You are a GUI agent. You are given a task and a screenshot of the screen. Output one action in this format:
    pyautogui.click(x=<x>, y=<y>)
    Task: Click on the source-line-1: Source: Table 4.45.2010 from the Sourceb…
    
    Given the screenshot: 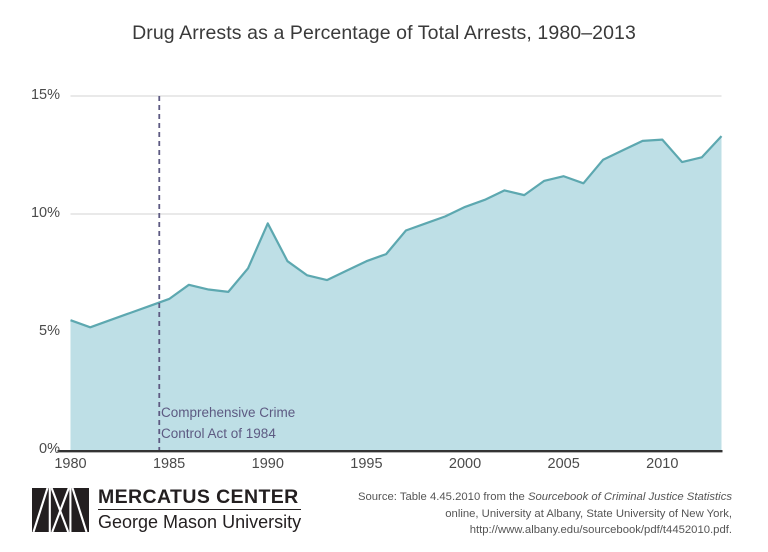 What is the action you would take?
    pyautogui.click(x=532, y=497)
    